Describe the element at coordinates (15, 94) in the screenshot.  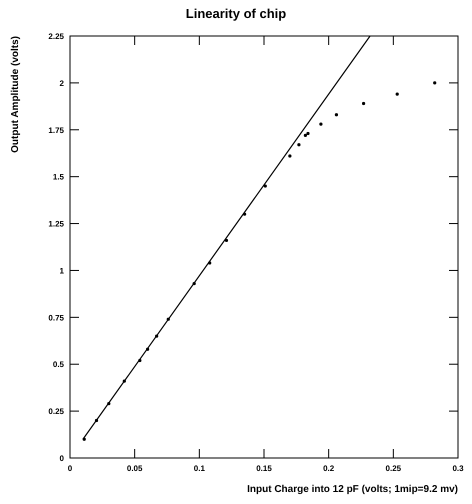
I see `y-axis-title: Output Amplitude (volts)` at that location.